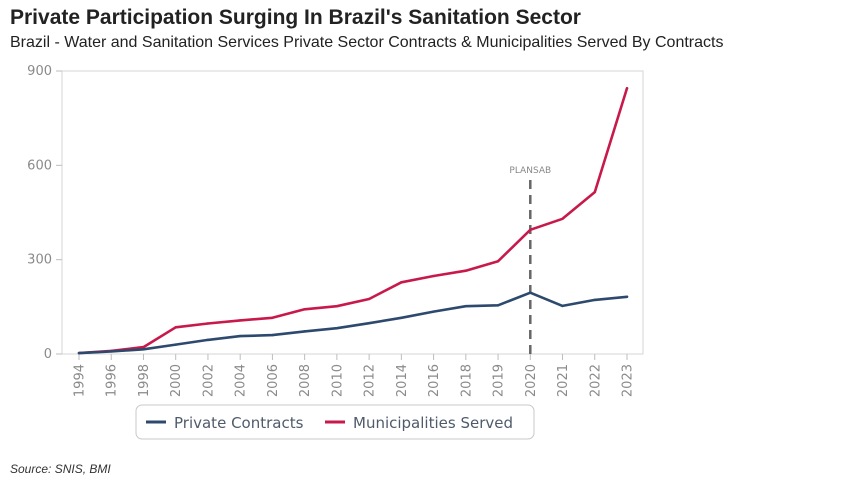  I want to click on x-tick-label-2014: 2014, so click(402, 380).